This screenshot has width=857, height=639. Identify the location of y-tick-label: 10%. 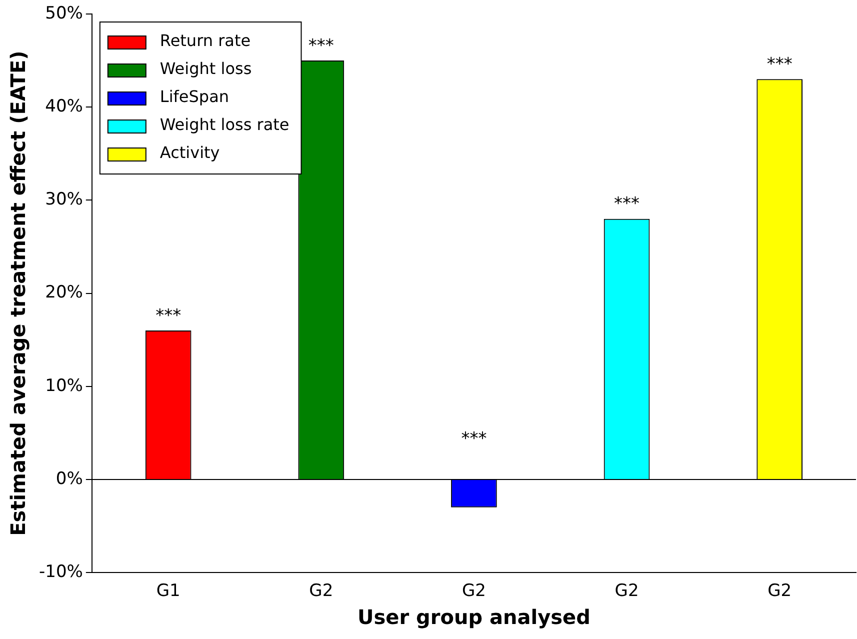
(64, 386).